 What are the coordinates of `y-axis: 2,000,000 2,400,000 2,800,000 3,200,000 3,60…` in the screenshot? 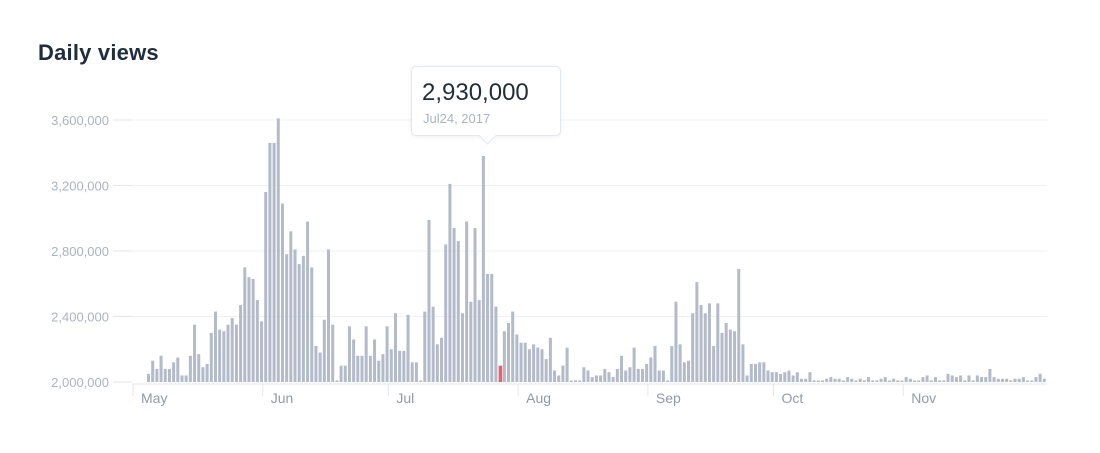 It's located at (91, 251).